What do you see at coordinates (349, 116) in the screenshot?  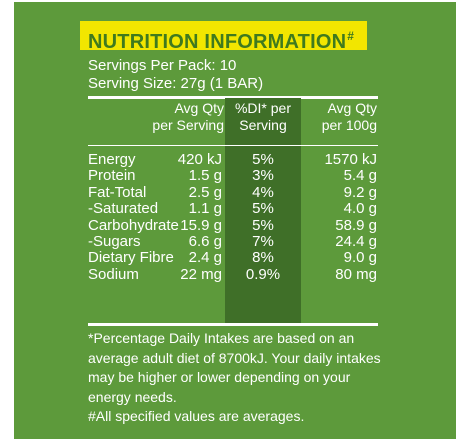 I see `header-avg-qty-per-100g: Avg Qty per 100g` at bounding box center [349, 116].